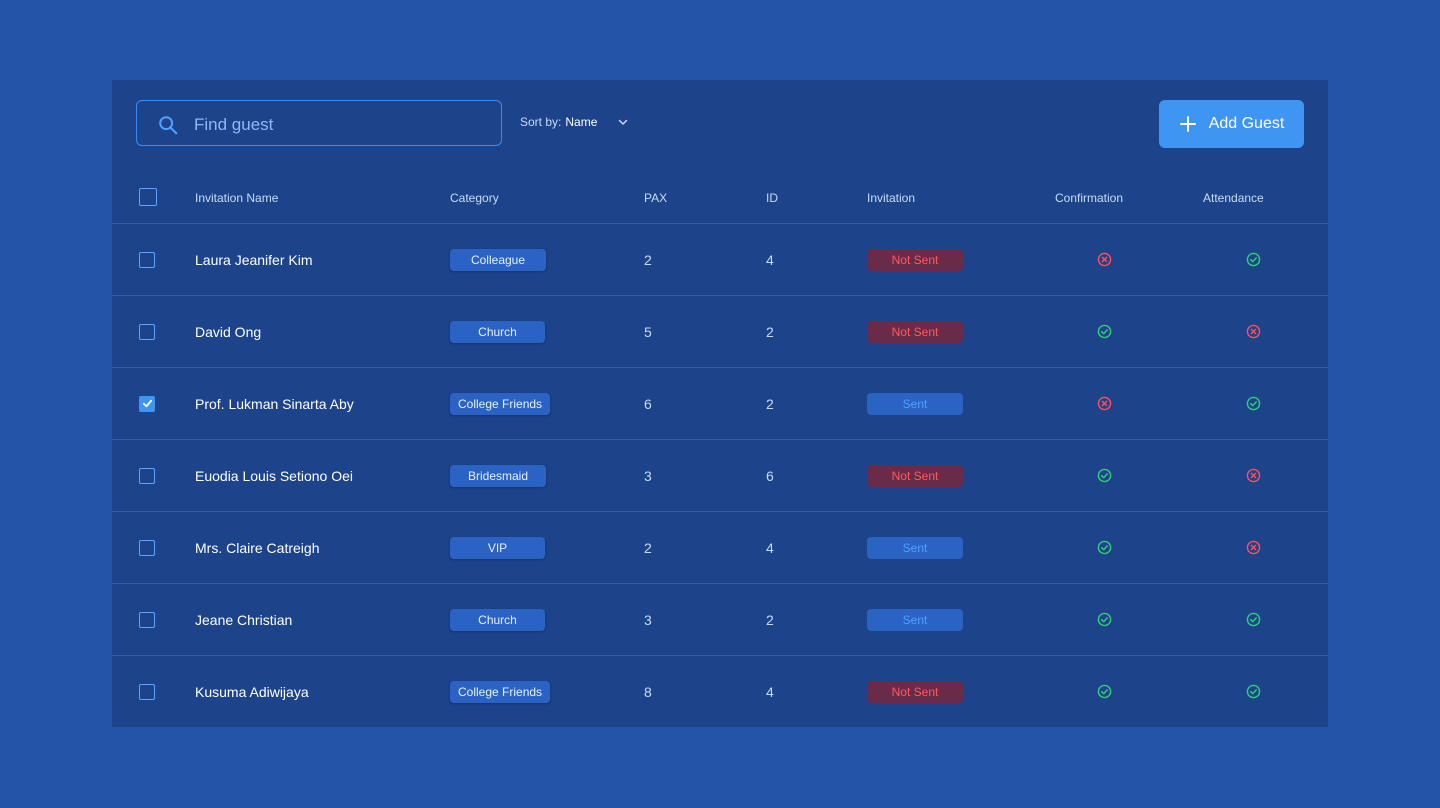 Image resolution: width=1440 pixels, height=808 pixels. What do you see at coordinates (237, 198) in the screenshot?
I see `header-invitation-name: Invitation Name` at bounding box center [237, 198].